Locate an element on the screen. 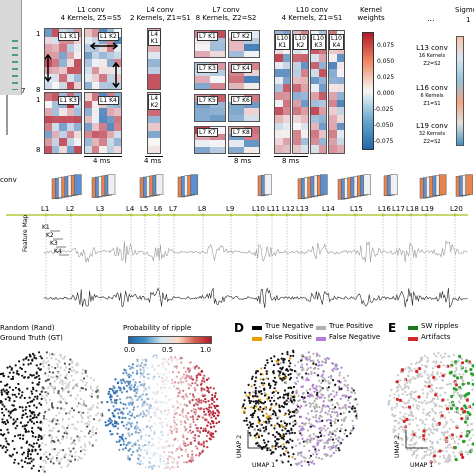 This screenshot has width=474, height=474. network-block-slab is located at coordinates (442, 184).